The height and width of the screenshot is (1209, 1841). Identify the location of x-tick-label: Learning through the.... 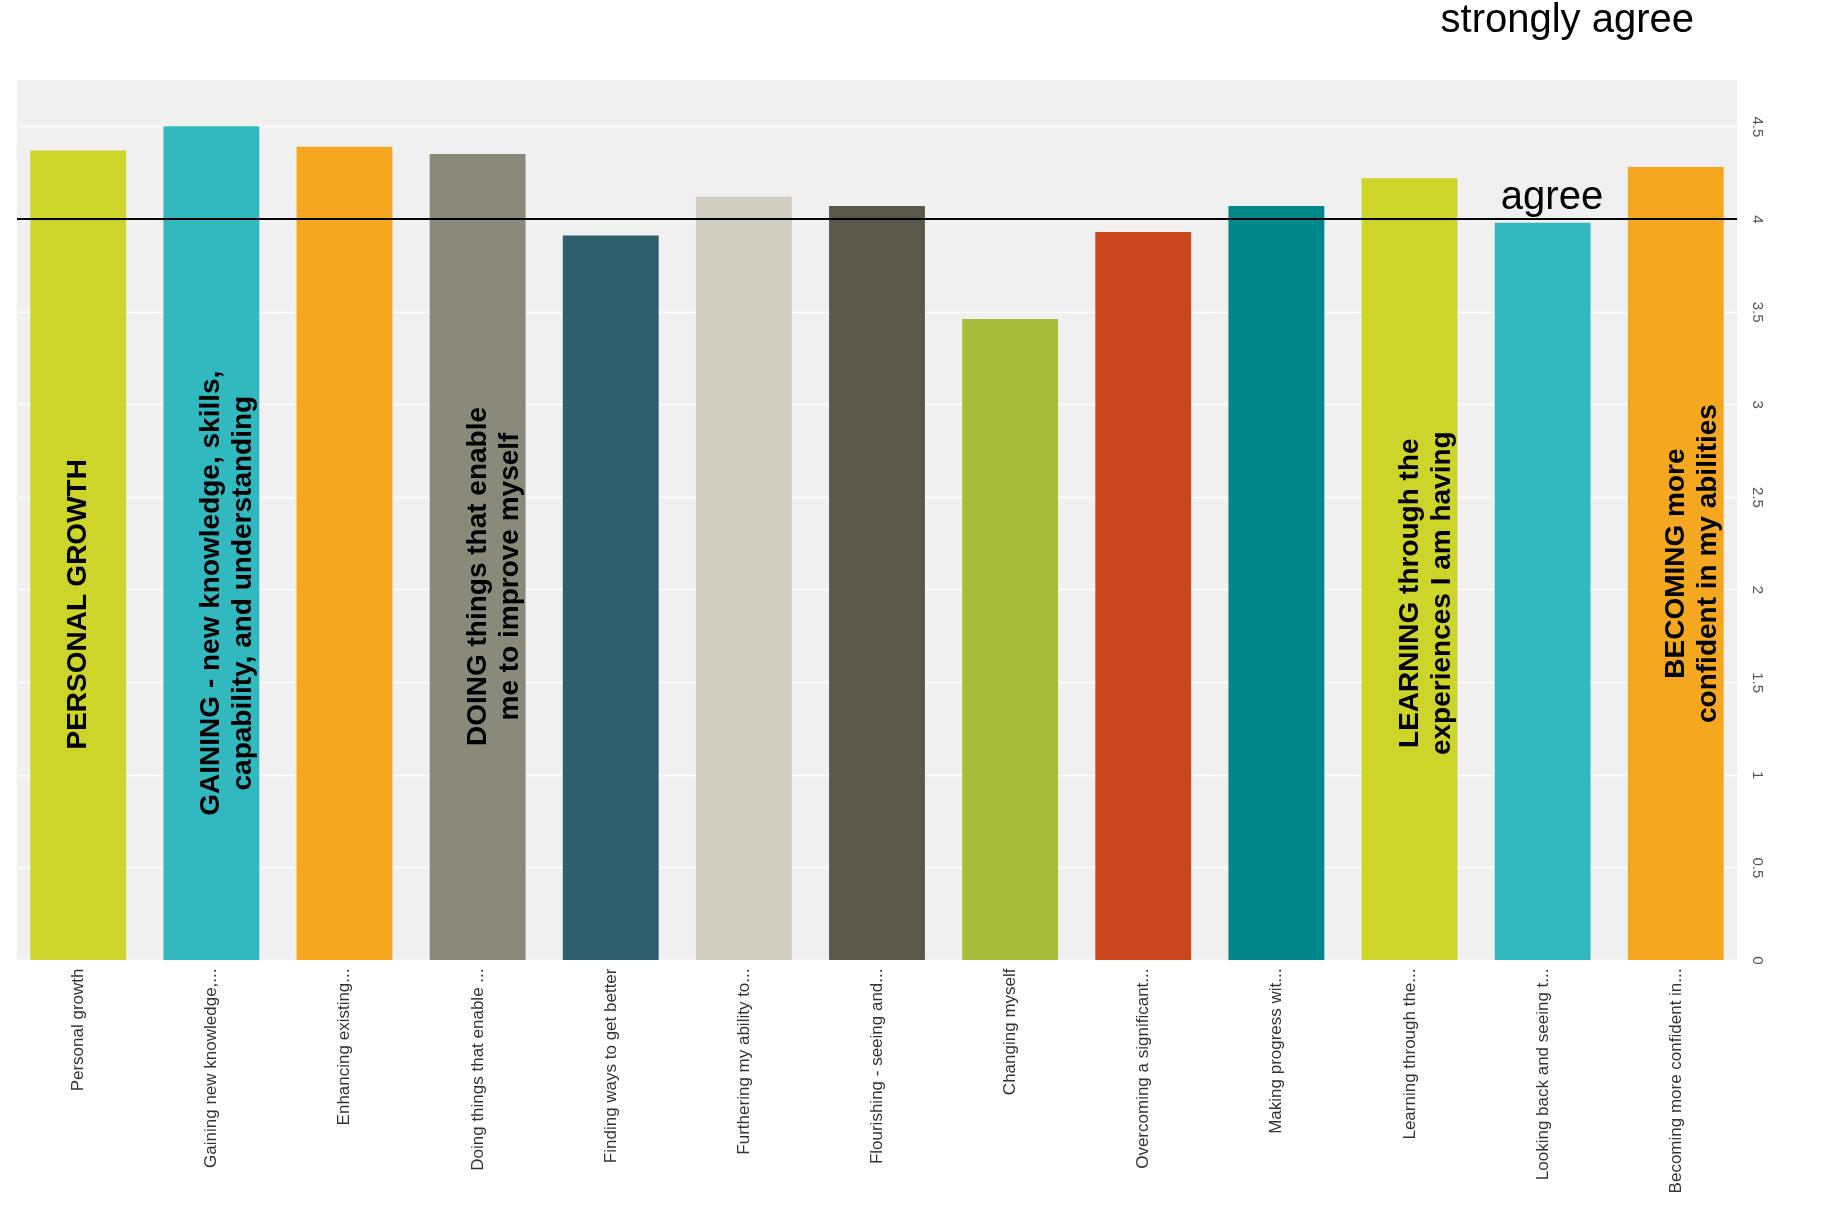
(1409, 1054).